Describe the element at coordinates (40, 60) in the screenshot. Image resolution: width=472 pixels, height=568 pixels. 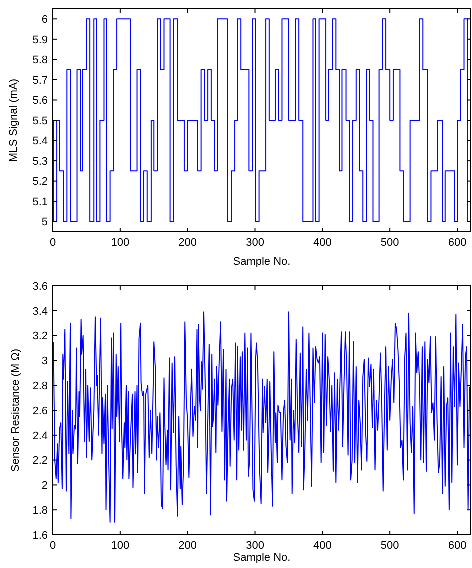
I see `y-tick-label: 5.8` at that location.